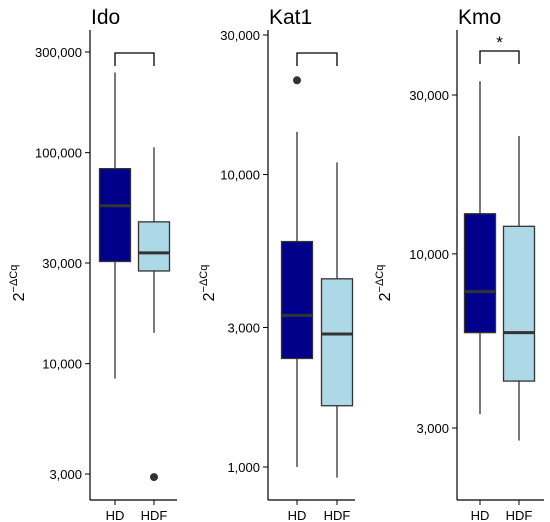 This screenshot has height=522, width=550. I want to click on panel-title: Kat1, so click(290, 17).